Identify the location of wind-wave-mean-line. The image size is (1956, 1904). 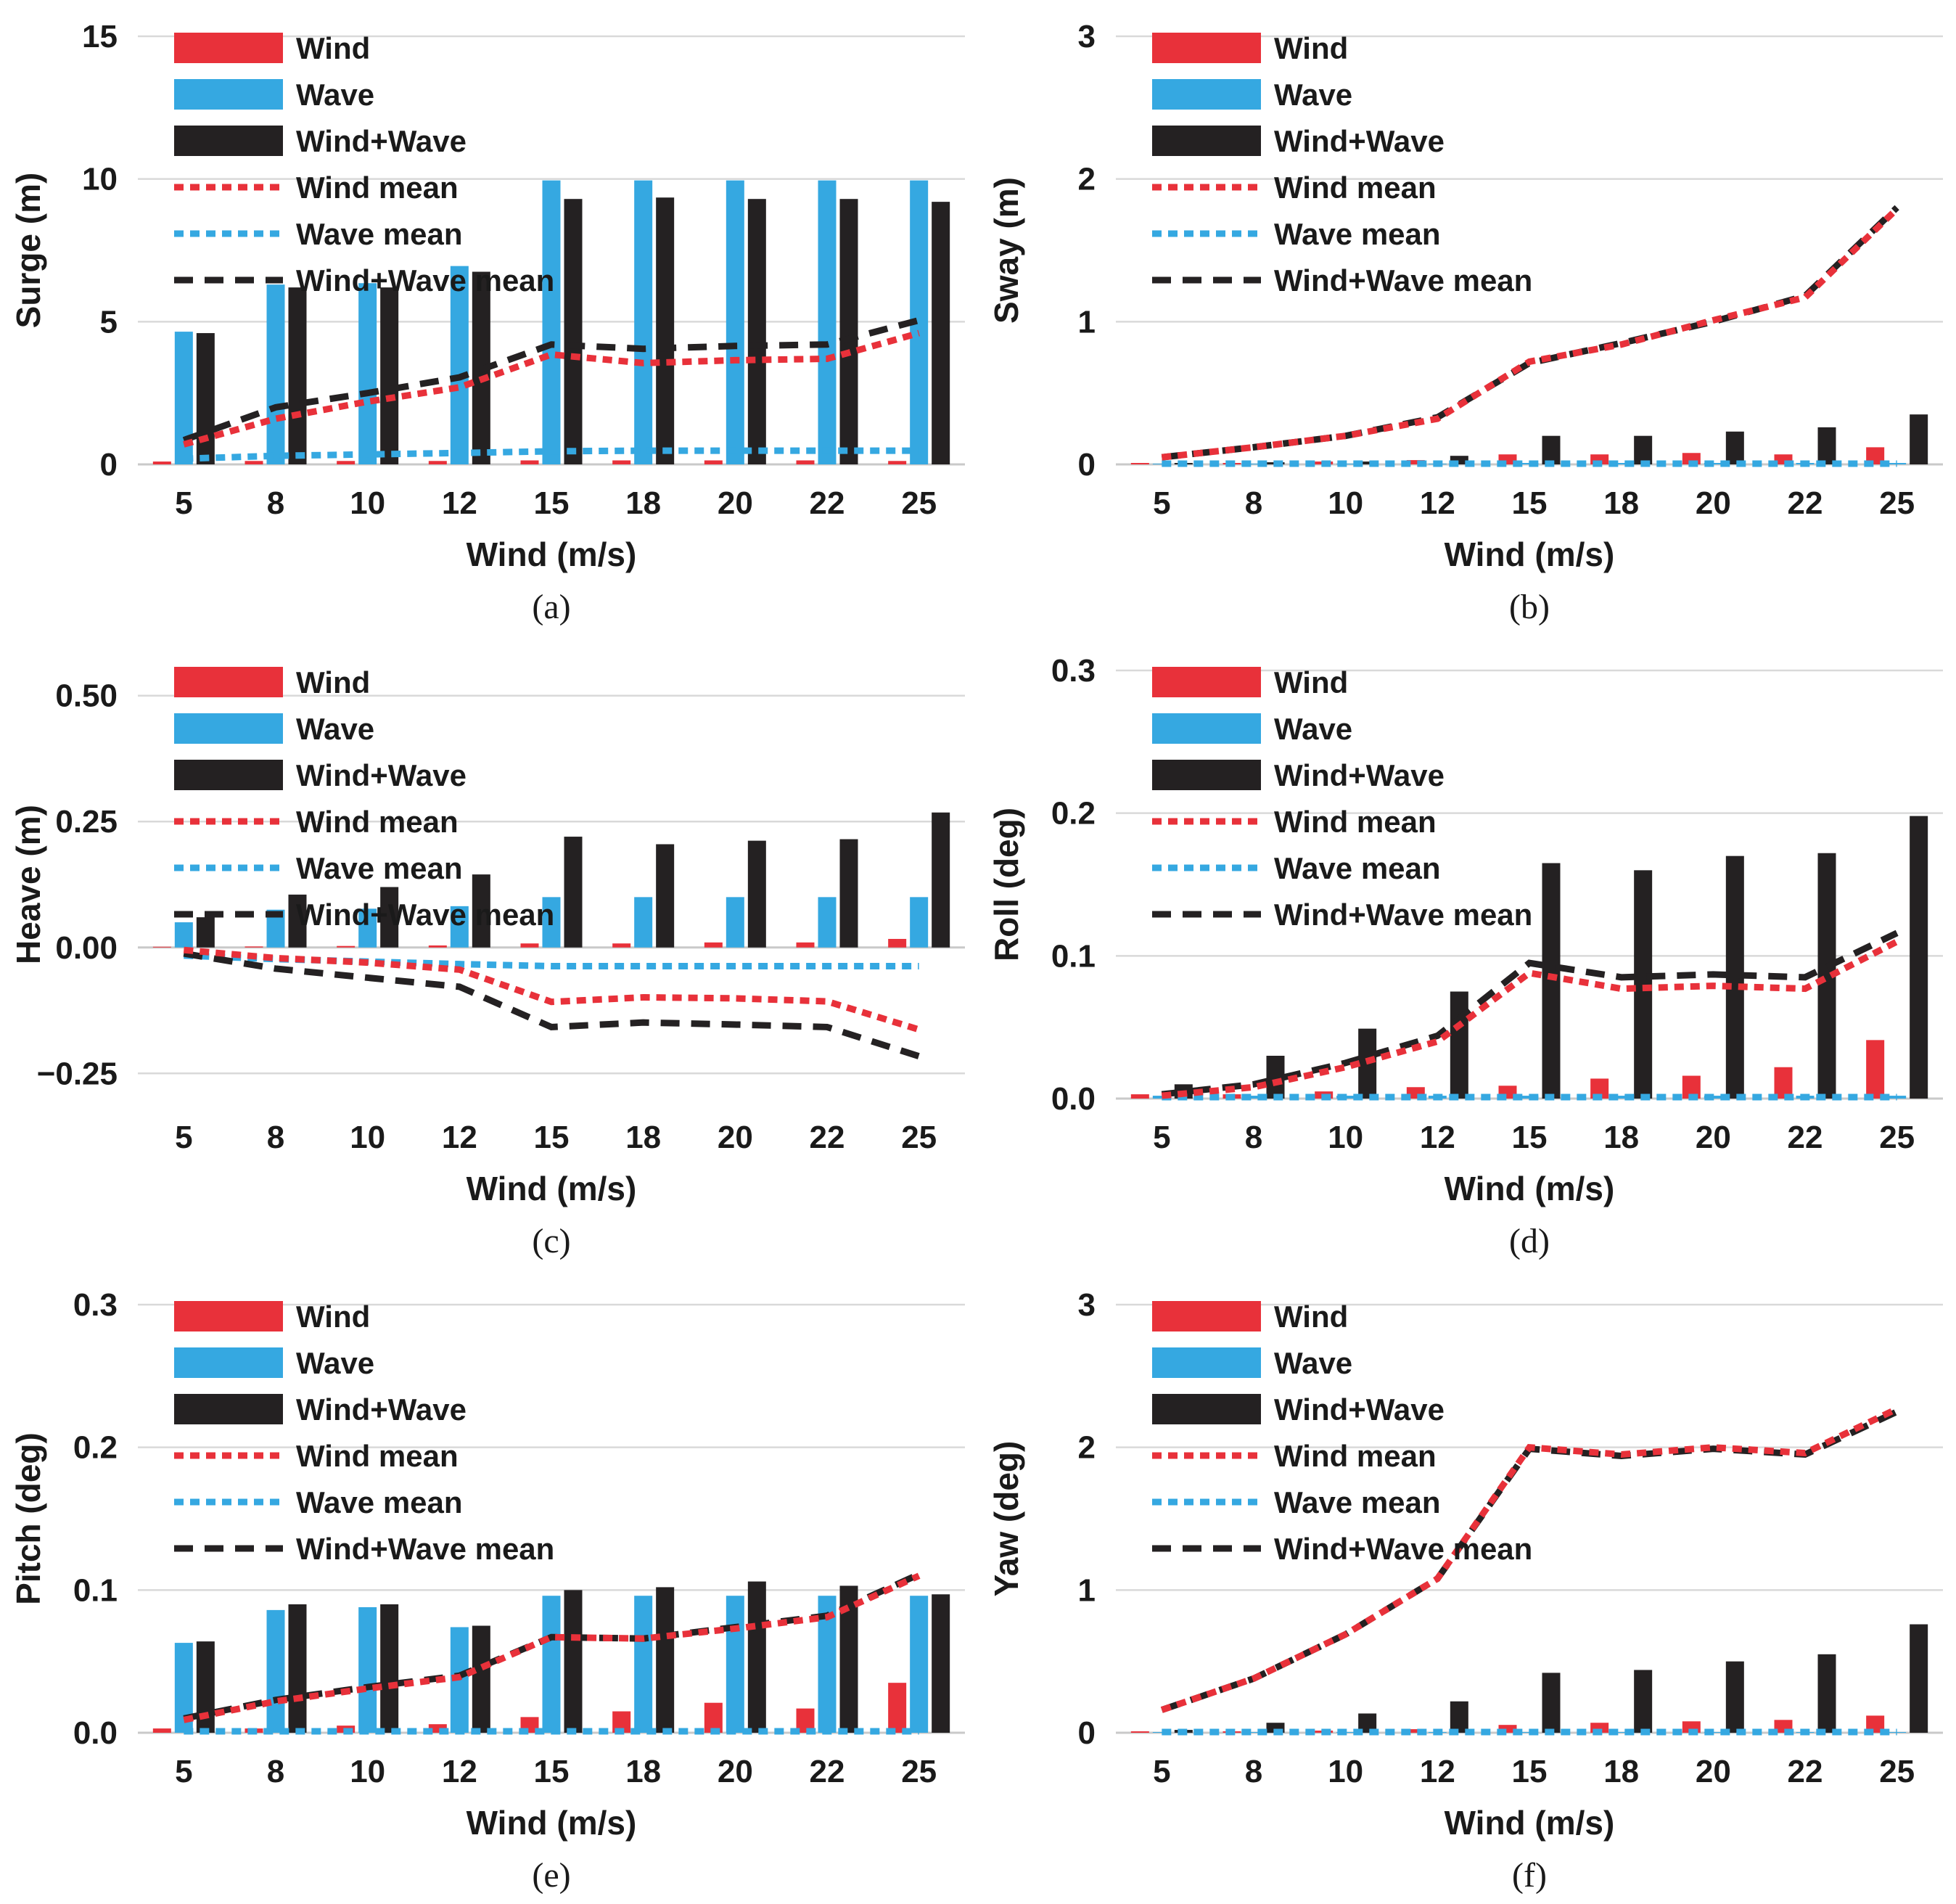
(552, 1004).